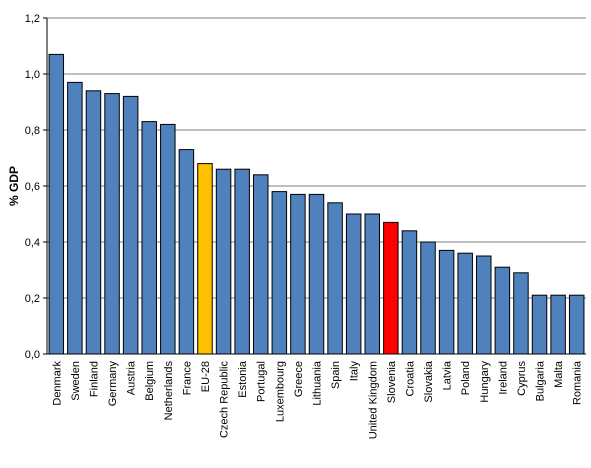 Image resolution: width=591 pixels, height=468 pixels. What do you see at coordinates (279, 273) in the screenshot?
I see `bar-luxembourg` at bounding box center [279, 273].